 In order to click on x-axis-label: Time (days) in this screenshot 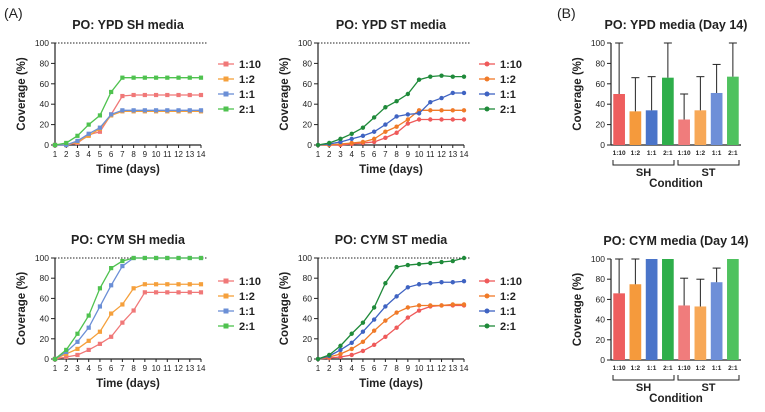, I will do `click(391, 170)`.